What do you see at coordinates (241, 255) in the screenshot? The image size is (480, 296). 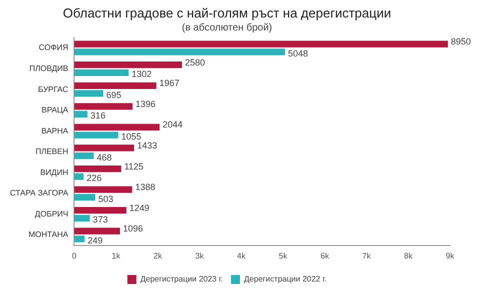 I see `x-tick-label: 4k` at bounding box center [241, 255].